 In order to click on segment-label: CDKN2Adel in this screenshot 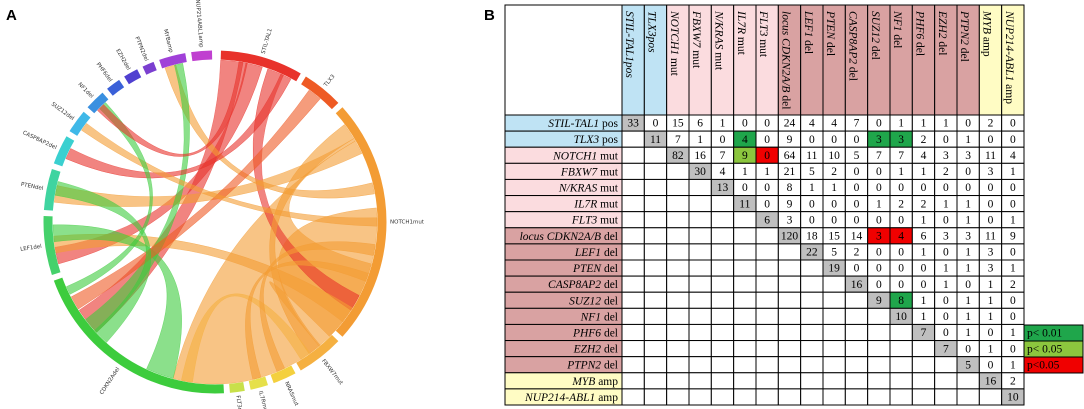, I will do `click(110, 381)`.